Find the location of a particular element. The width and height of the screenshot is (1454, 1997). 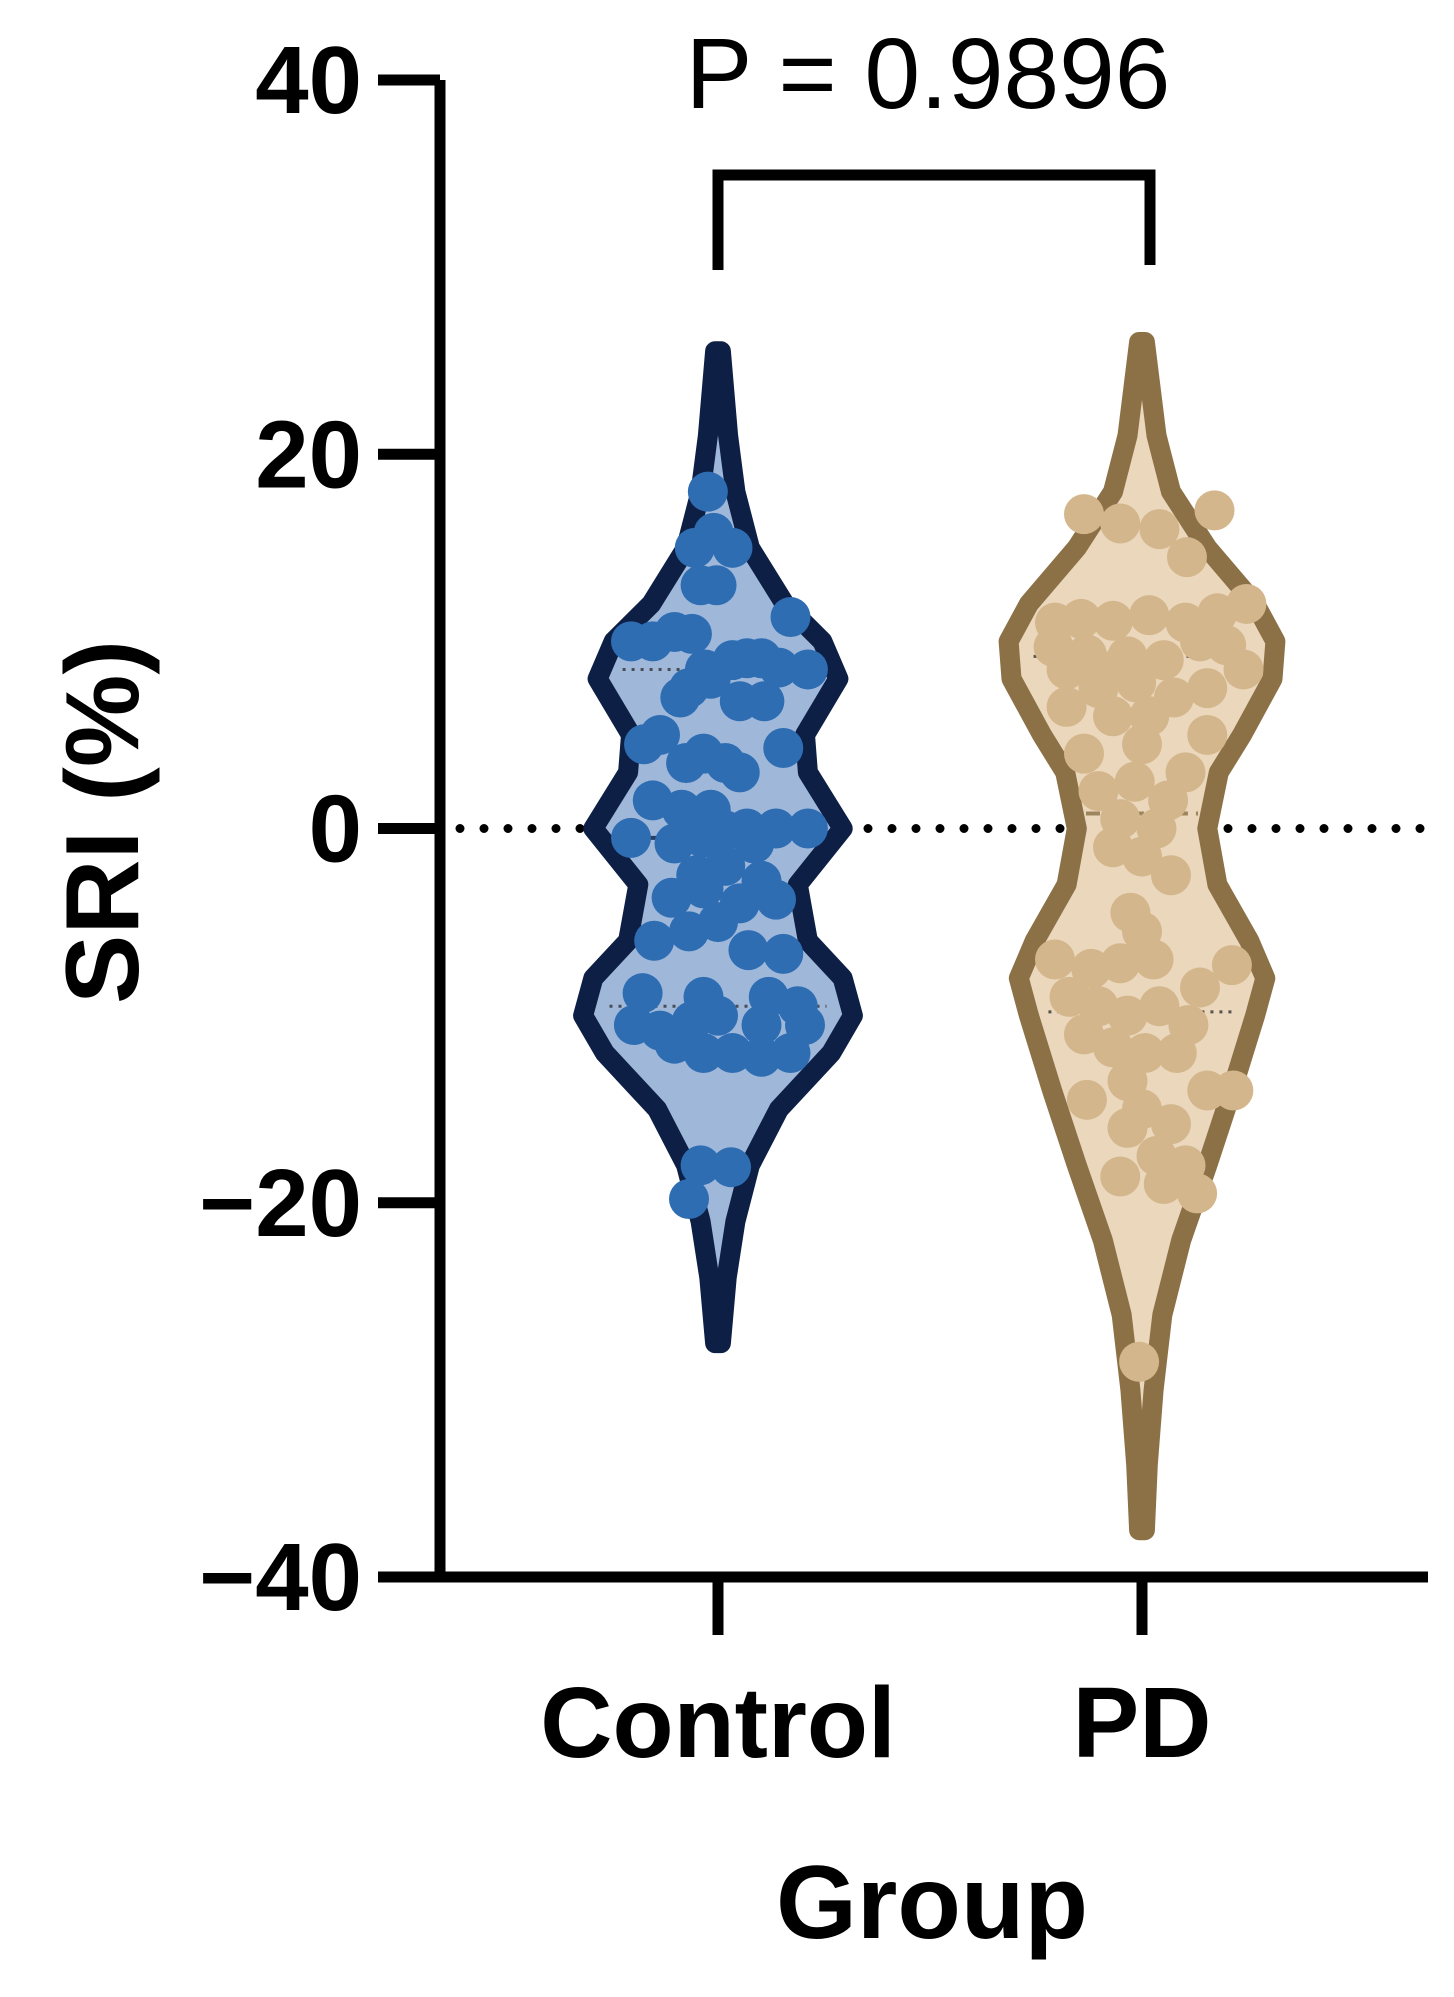

y-tick-label: 0 is located at coordinates (335, 829).